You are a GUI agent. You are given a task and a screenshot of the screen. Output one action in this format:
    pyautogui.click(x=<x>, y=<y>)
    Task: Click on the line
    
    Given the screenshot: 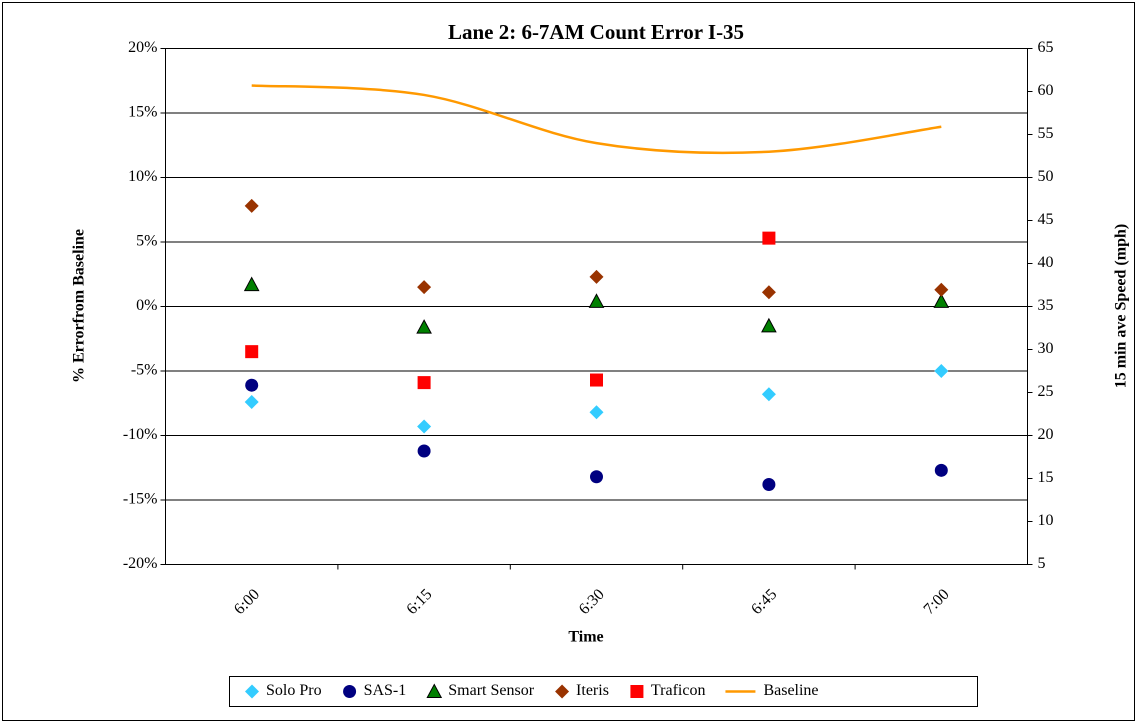 What is the action you would take?
    pyautogui.click(x=596, y=119)
    